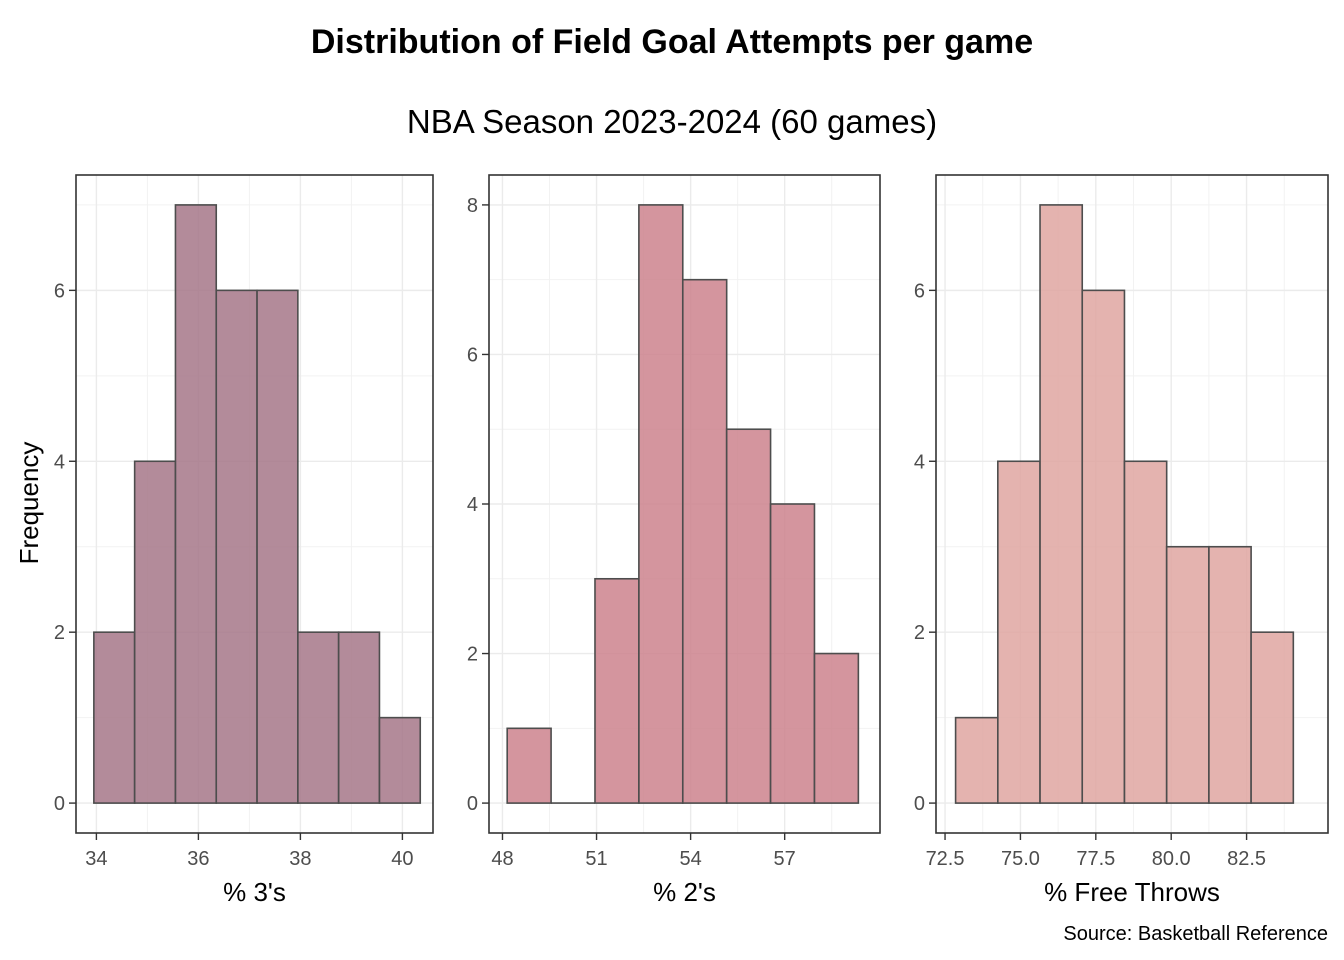 The image size is (1344, 960). I want to click on x-axis-label: % Free Throws, so click(1132, 892).